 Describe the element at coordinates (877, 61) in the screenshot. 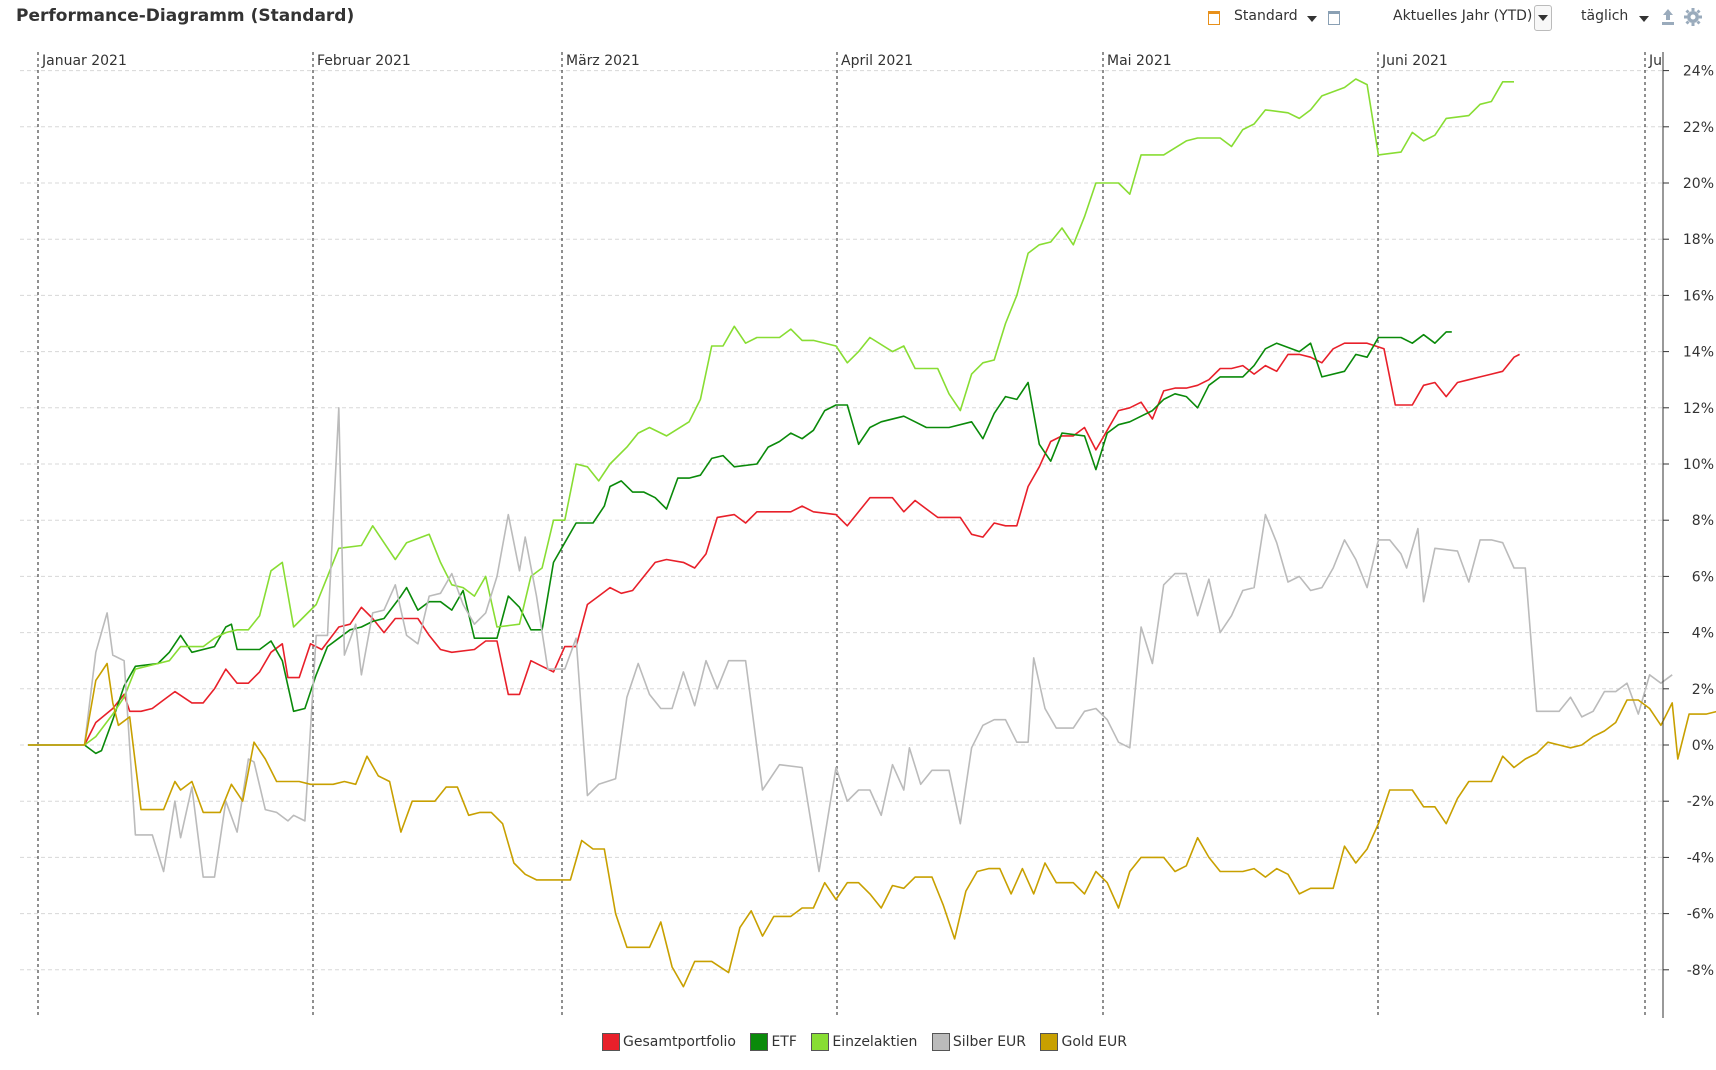

I see `x-month-label: April 2021` at that location.